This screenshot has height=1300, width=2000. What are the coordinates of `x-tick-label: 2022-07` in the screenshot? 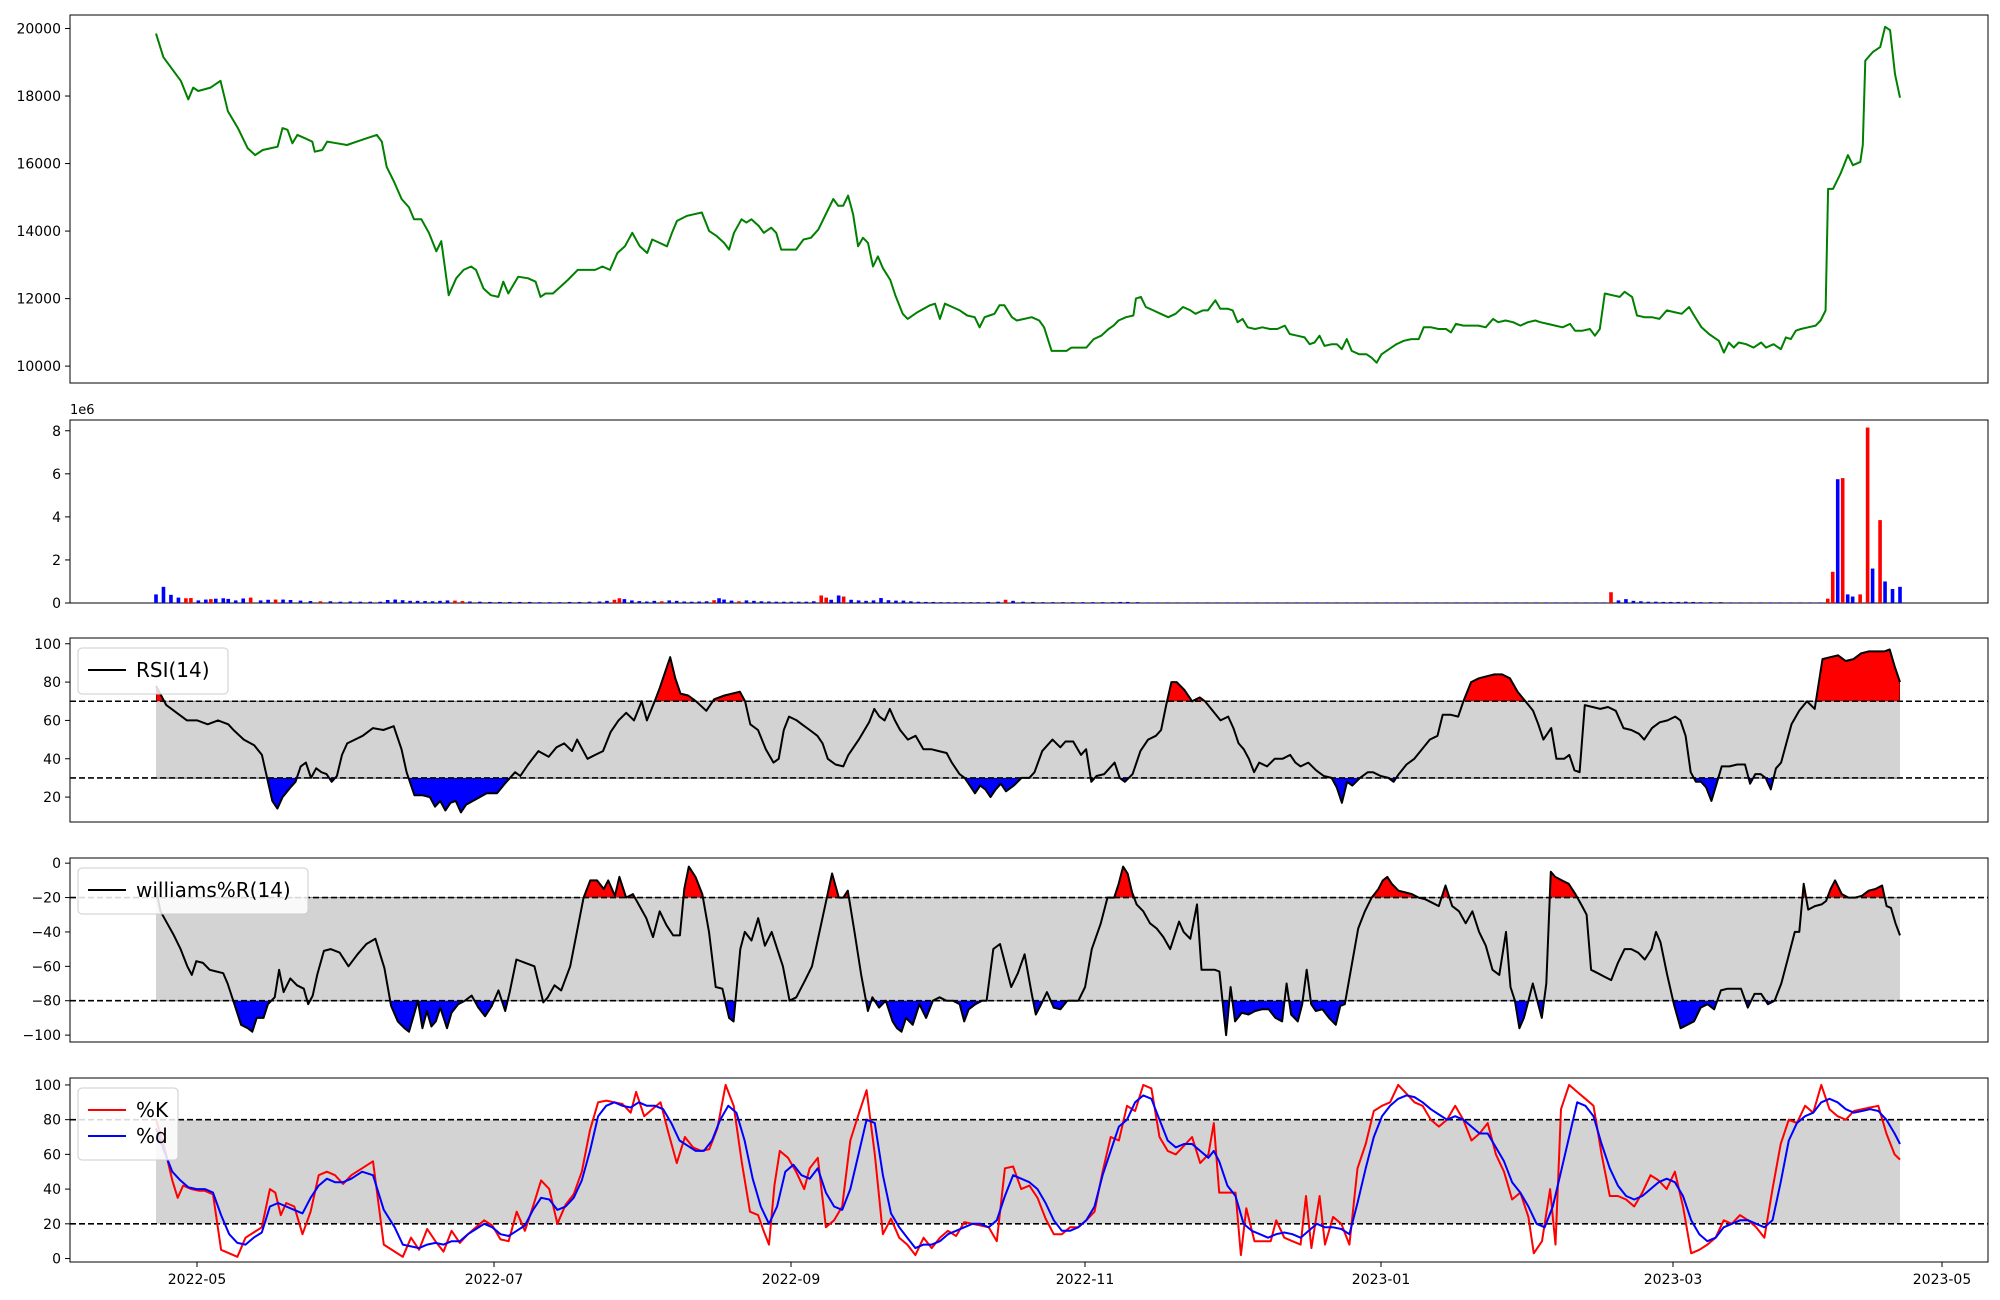 It's located at (494, 1280).